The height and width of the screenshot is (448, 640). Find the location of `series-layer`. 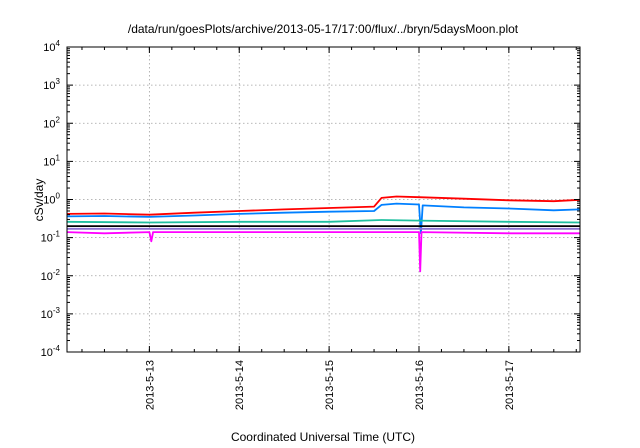

series-layer is located at coordinates (323, 234).